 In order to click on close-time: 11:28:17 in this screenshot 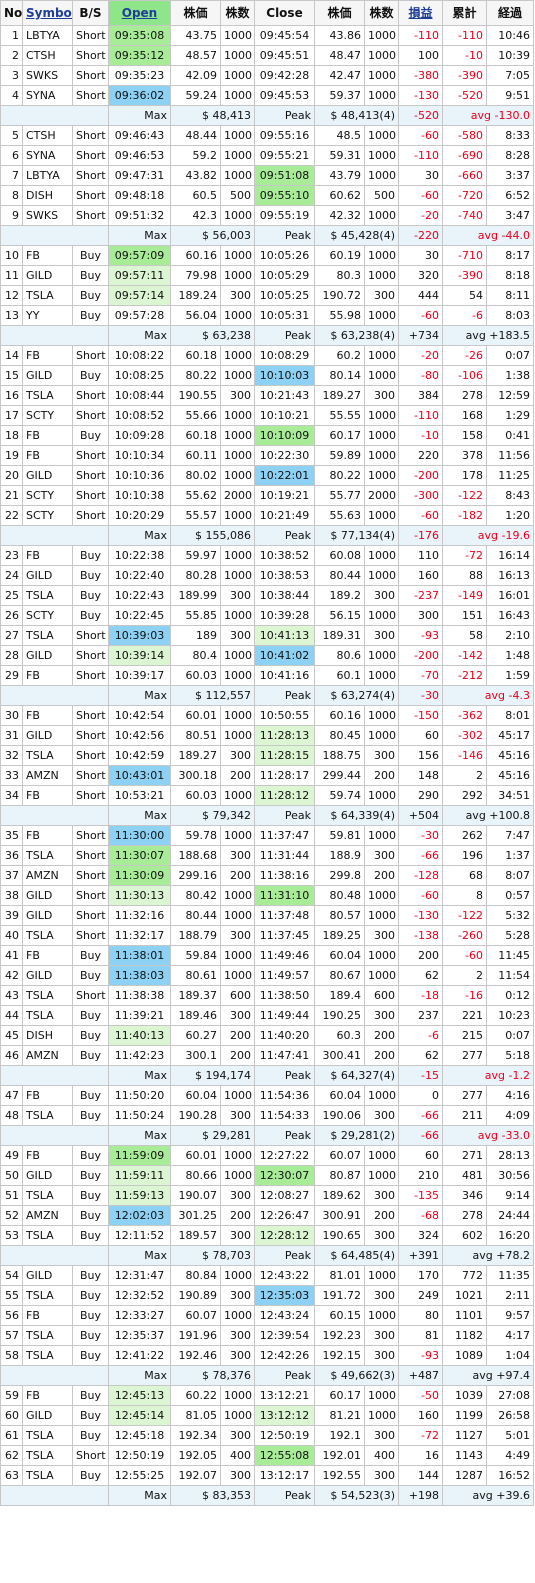, I will do `click(284, 775)`.